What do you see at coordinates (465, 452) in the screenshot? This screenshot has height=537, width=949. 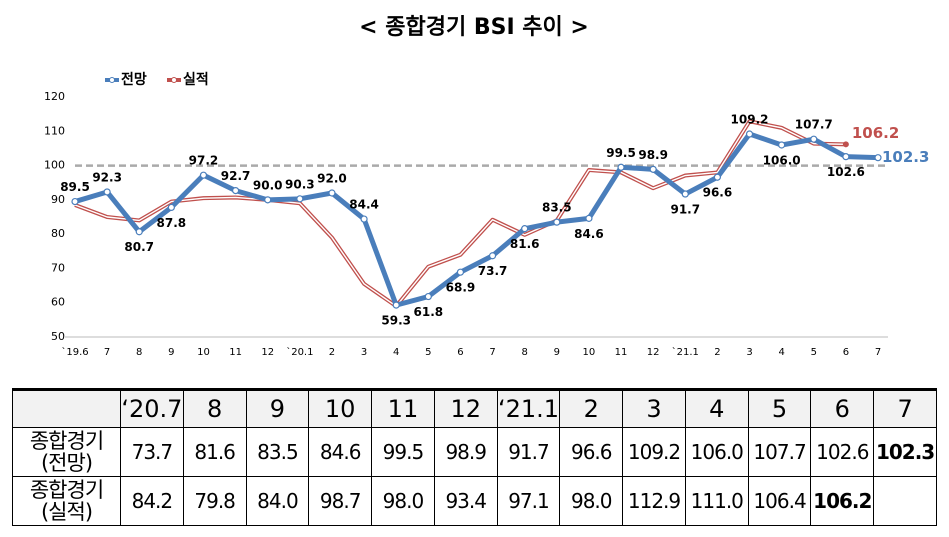 I see `table-cell: 98.9` at bounding box center [465, 452].